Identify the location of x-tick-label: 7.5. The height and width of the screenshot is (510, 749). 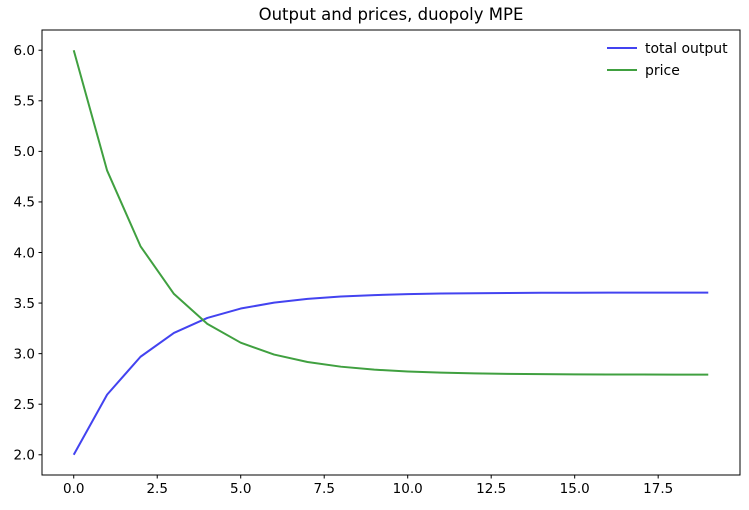
(323, 489).